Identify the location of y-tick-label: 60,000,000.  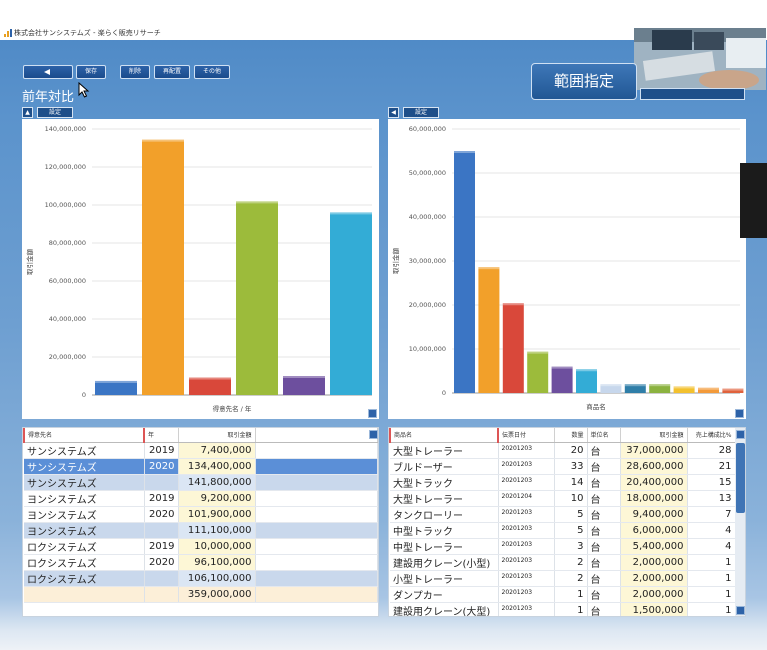
(67, 281).